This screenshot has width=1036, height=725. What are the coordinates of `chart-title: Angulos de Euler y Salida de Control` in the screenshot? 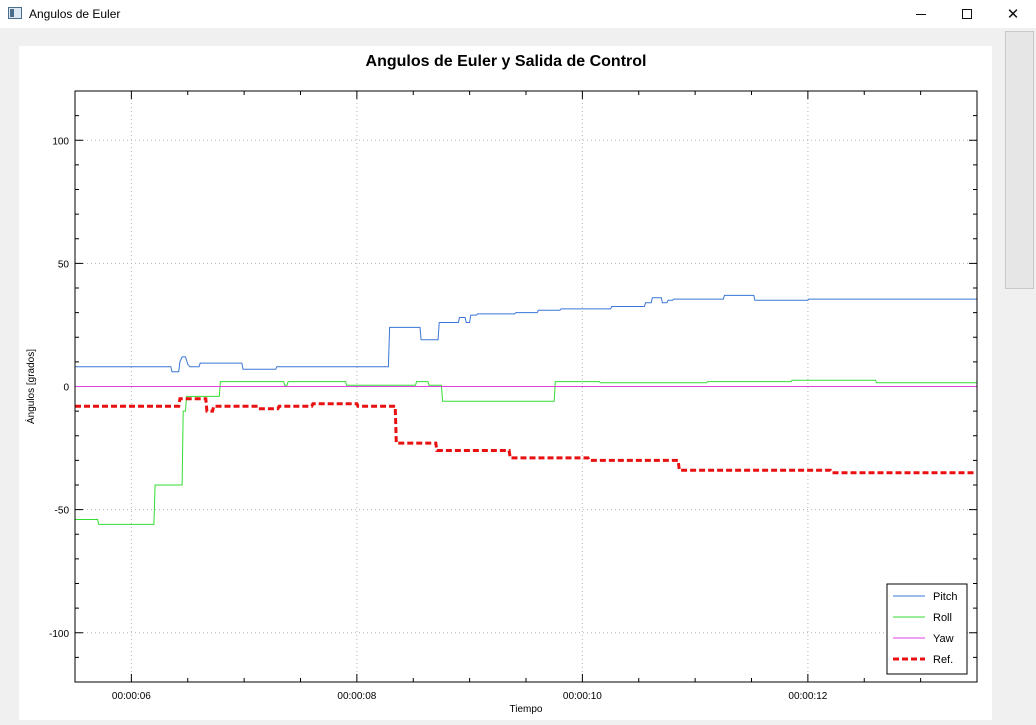 It's located at (506, 61).